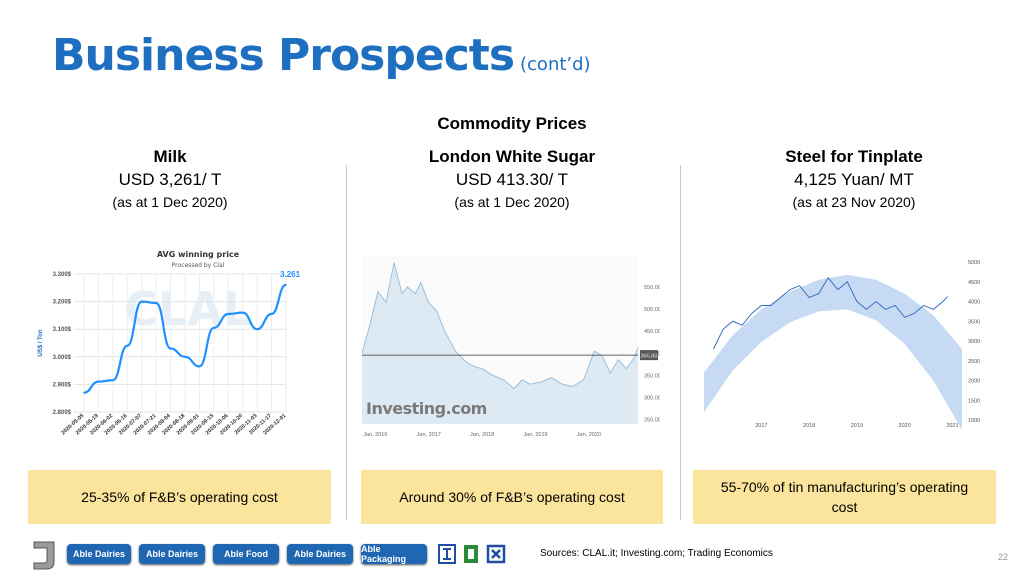  I want to click on milk-cost-note: 25-35% of F&B’s operating cost, so click(179, 497).